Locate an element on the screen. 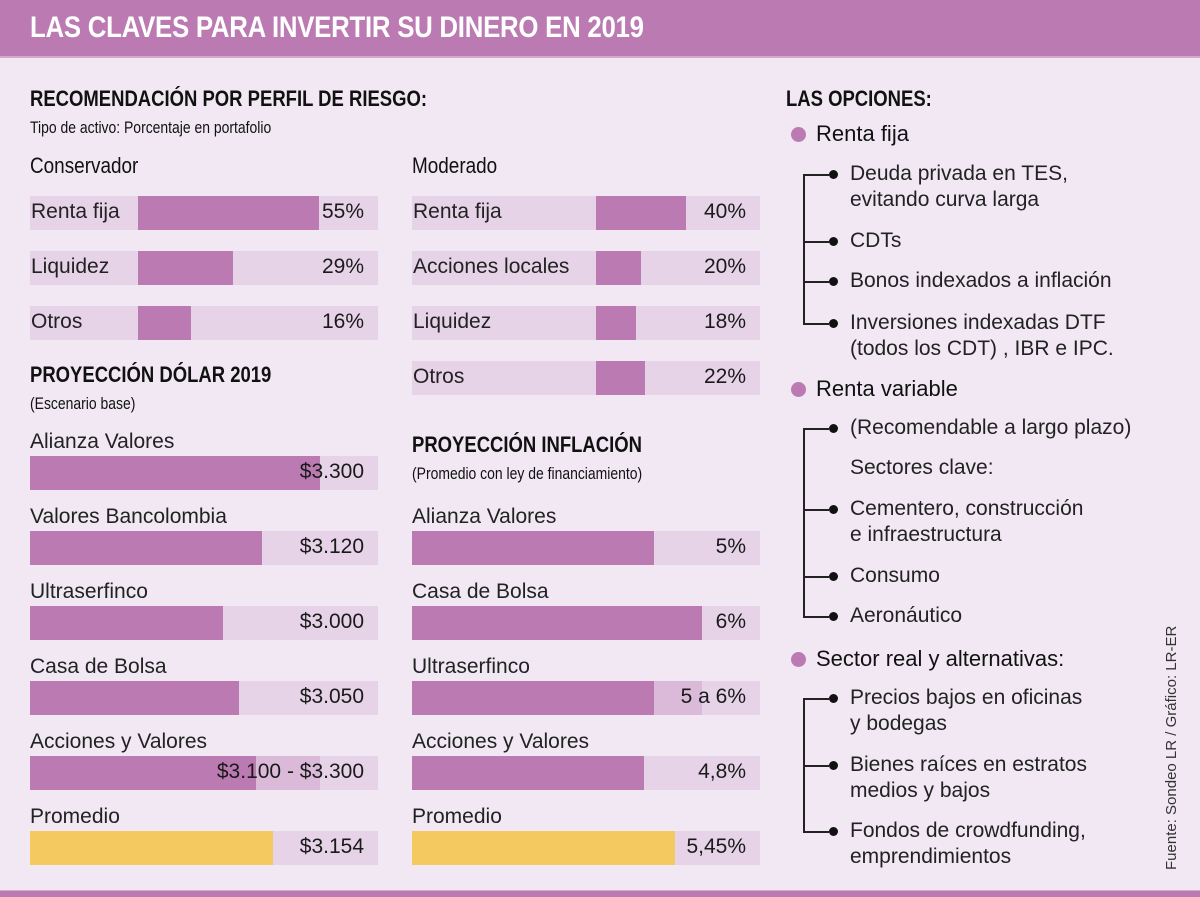 This screenshot has height=897, width=1200. bar-track: 4,8% is located at coordinates (586, 773).